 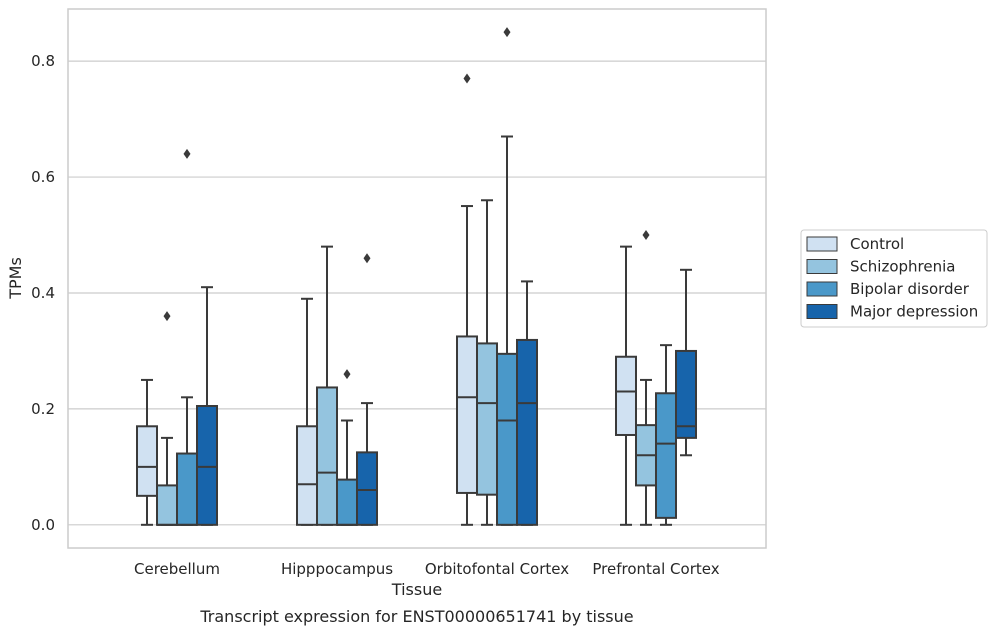 What do you see at coordinates (902, 267) in the screenshot?
I see `legend-label: Schizophrenia` at bounding box center [902, 267].